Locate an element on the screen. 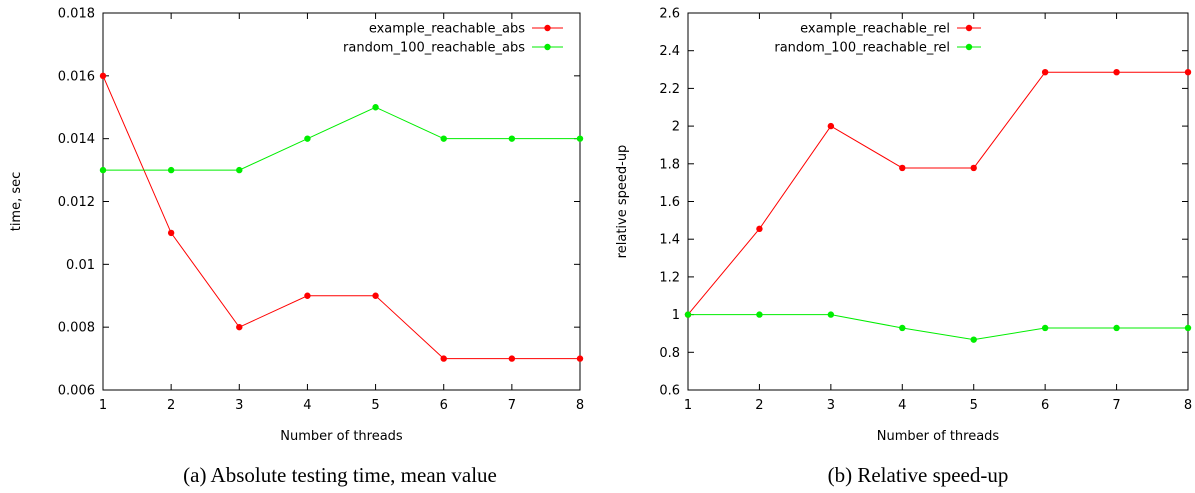  y-tick-label: 0.014 is located at coordinates (76, 139).